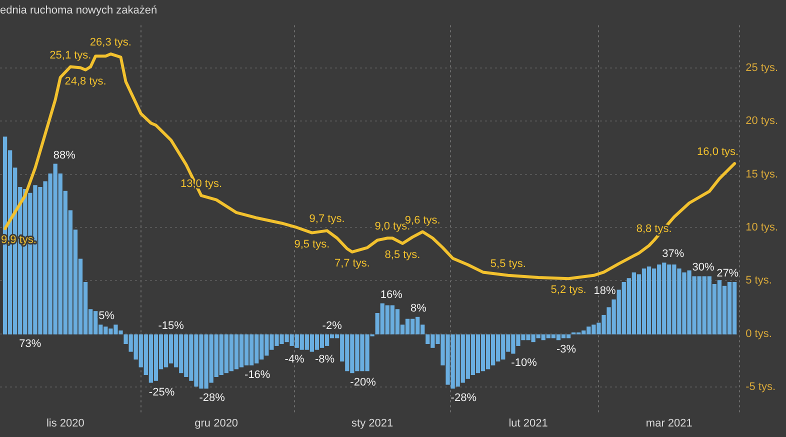 The width and height of the screenshot is (786, 437). What do you see at coordinates (161, 392) in the screenshot?
I see `data-label: -25%` at bounding box center [161, 392].